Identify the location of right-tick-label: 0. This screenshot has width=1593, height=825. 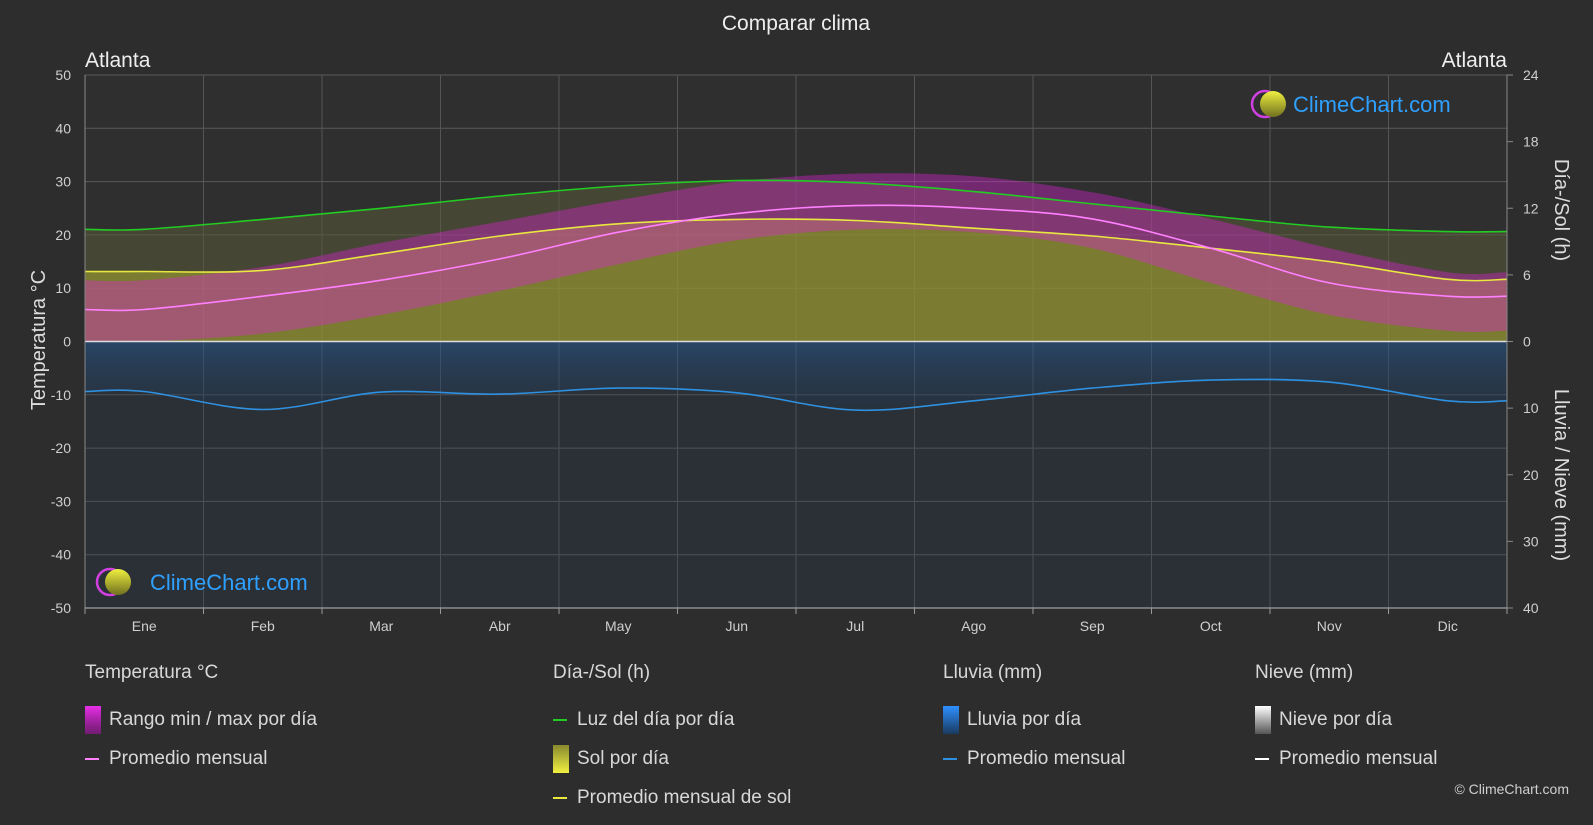
(1527, 342).